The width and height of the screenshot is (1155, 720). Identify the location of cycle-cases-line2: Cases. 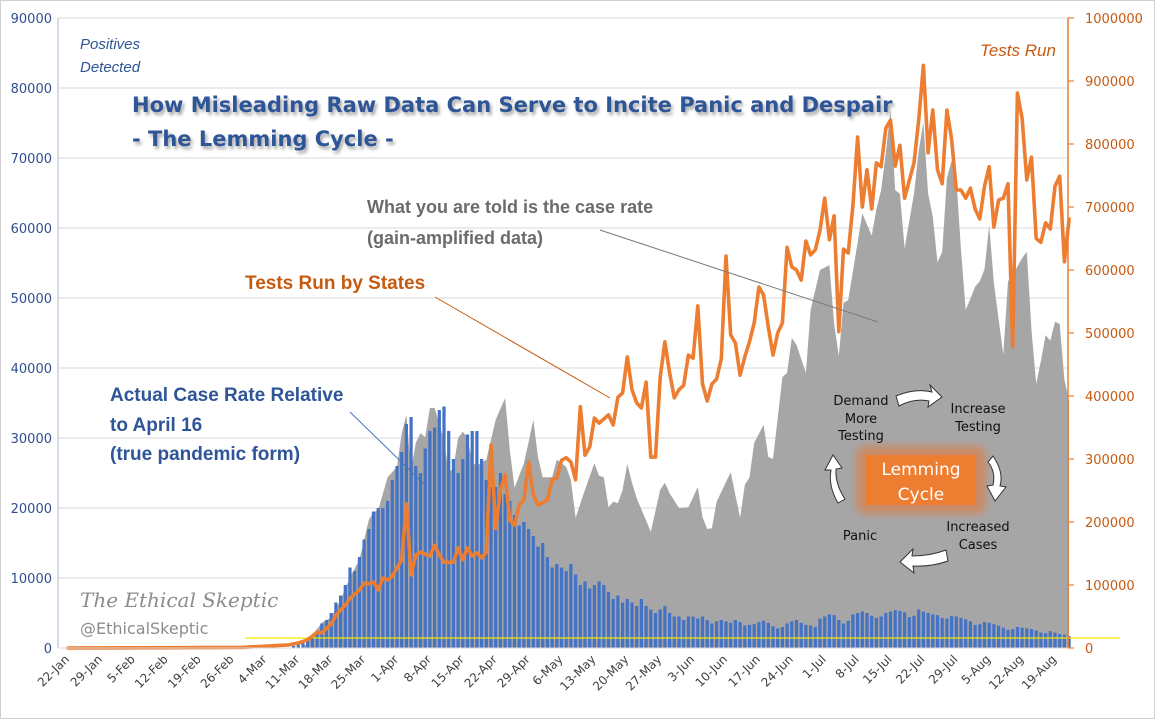
(978, 545).